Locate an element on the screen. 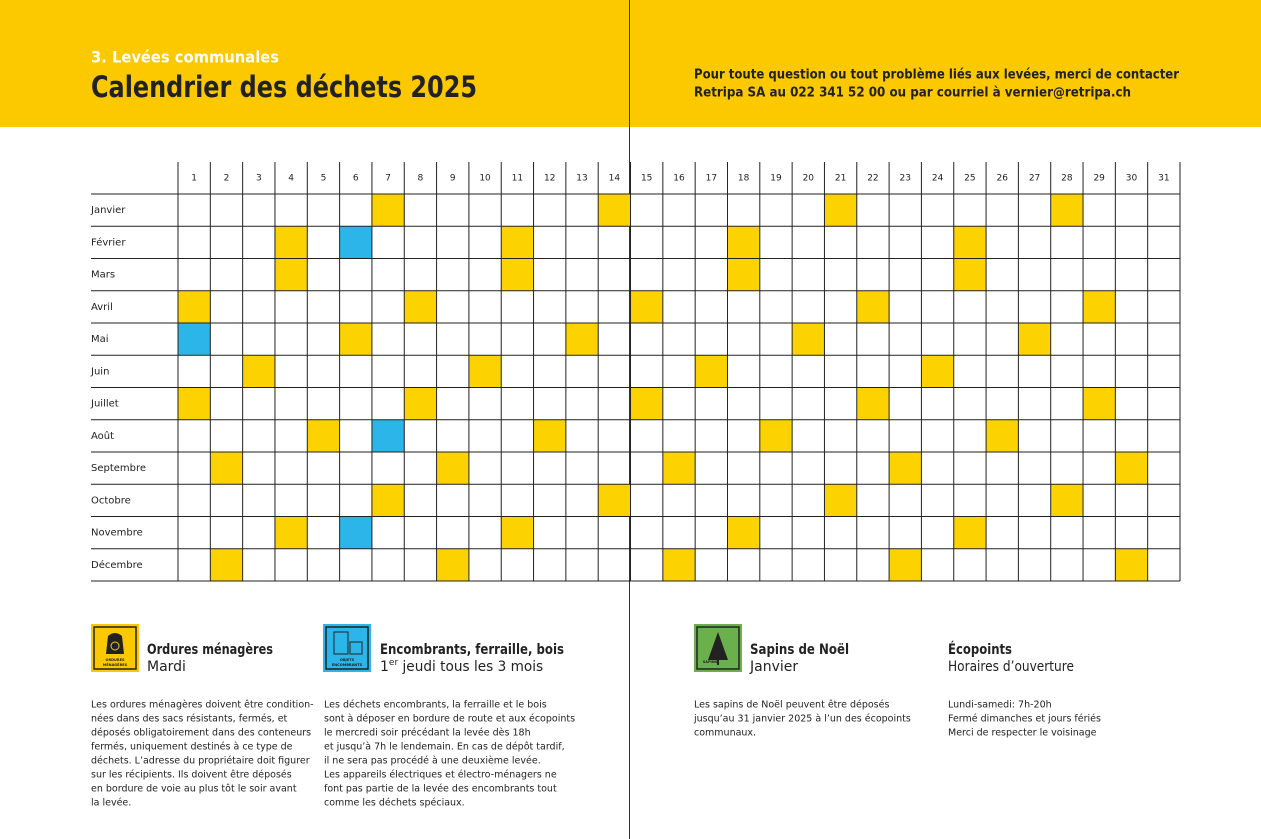 This screenshot has height=839, width=1261. day-label: 28 is located at coordinates (1067, 179).